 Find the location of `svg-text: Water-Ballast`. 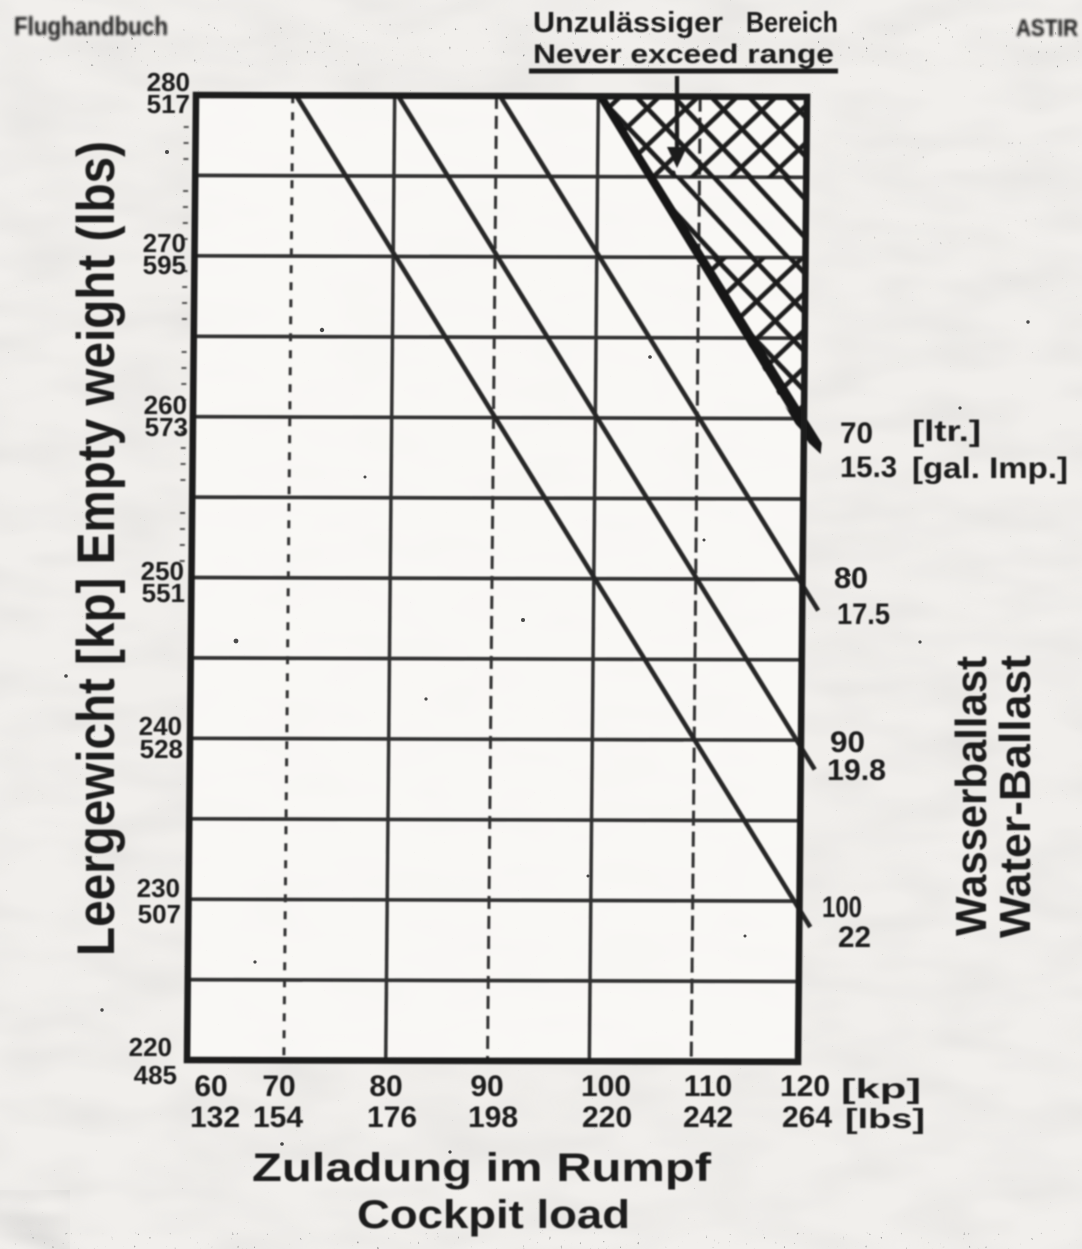

svg-text: Water-Ballast is located at coordinates (1015, 796).